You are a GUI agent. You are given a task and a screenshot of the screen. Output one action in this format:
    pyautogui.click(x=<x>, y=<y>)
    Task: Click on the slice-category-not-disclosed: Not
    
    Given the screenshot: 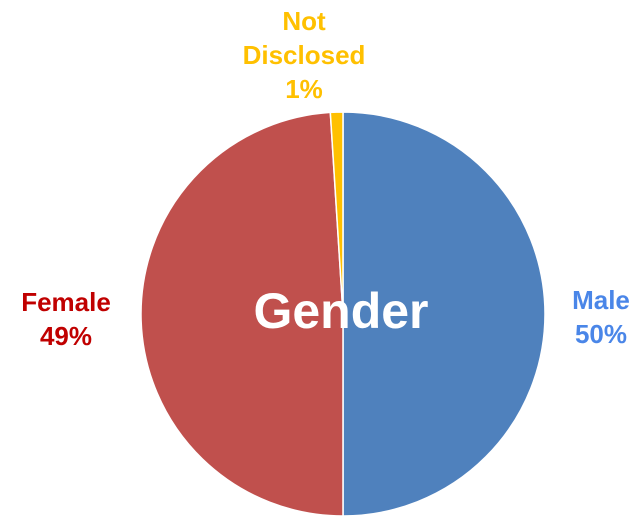 What is the action you would take?
    pyautogui.click(x=304, y=21)
    